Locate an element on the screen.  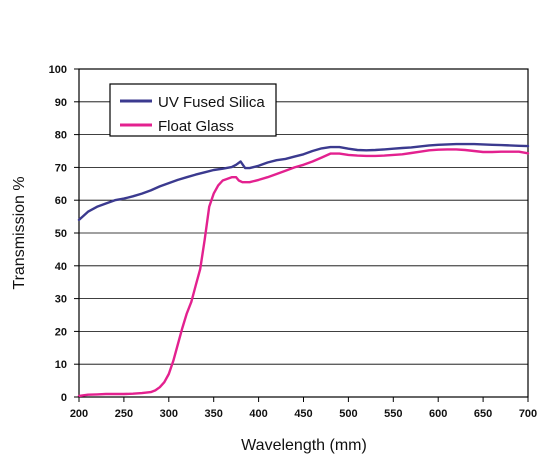
series-line-uv-fused-silica is located at coordinates (303, 182).